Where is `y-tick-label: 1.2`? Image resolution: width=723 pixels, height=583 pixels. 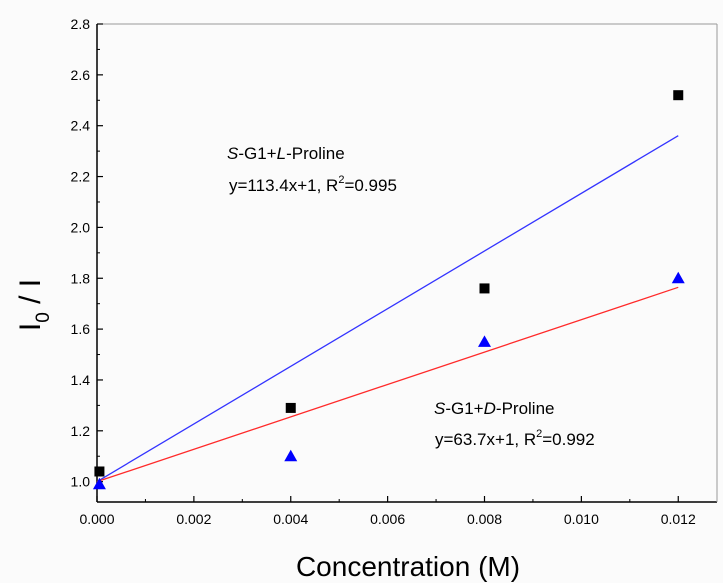
y-tick-label: 1.2 is located at coordinates (81, 431).